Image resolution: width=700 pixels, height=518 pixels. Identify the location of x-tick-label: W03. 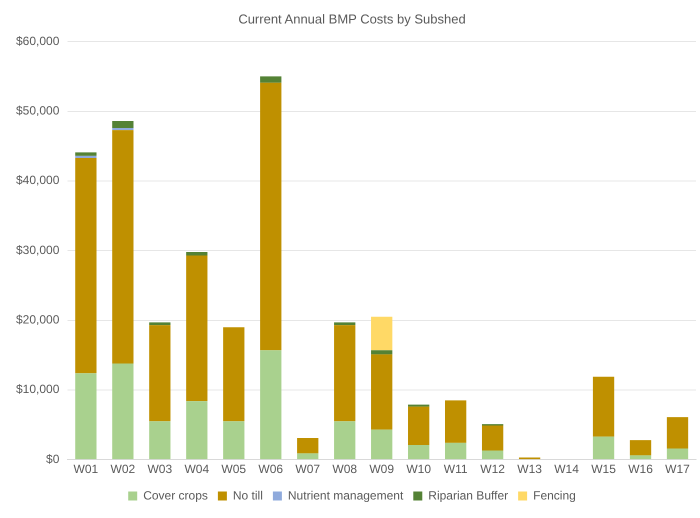
(159, 469).